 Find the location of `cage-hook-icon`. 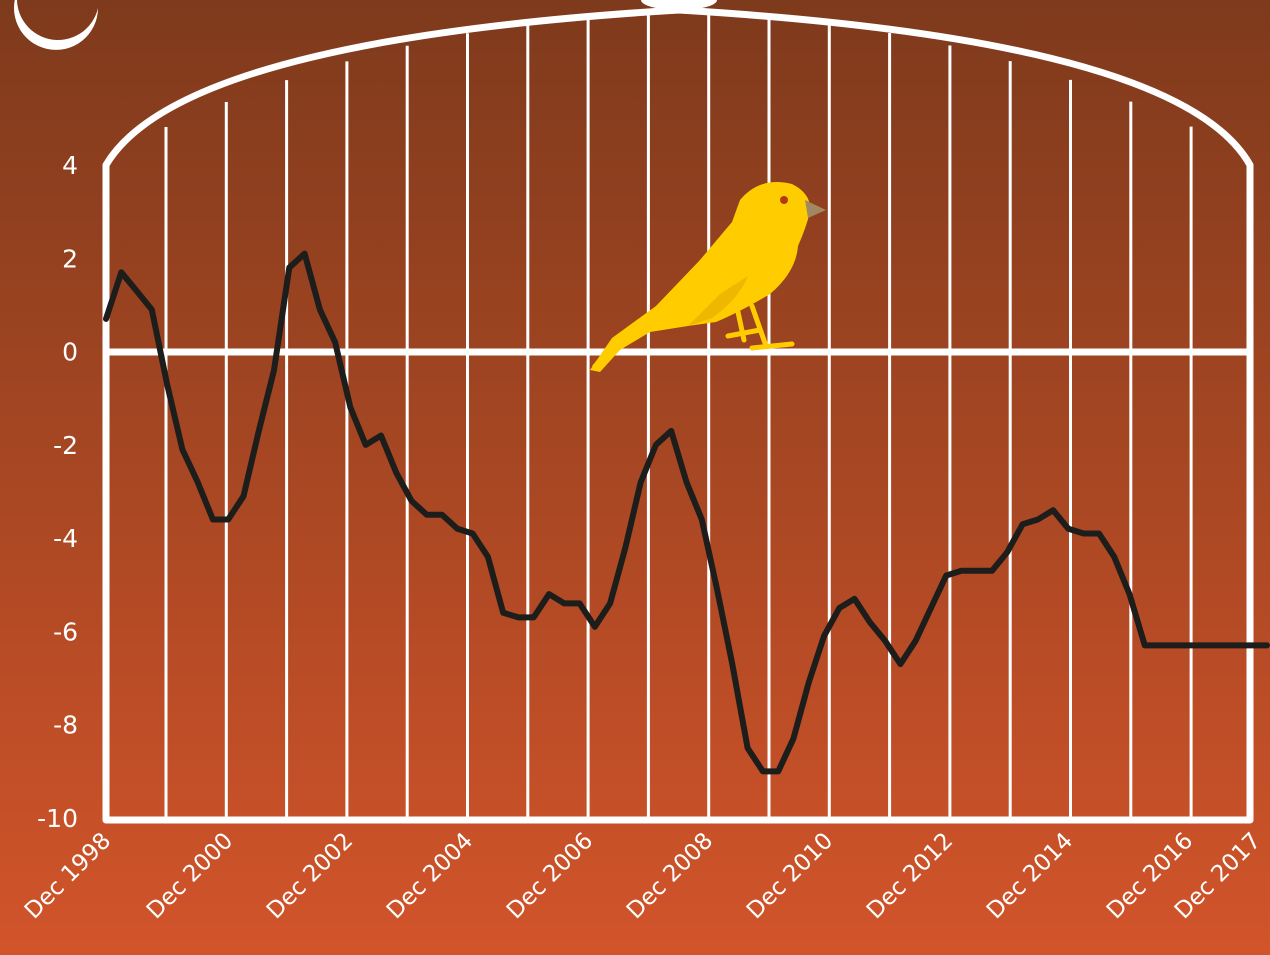

cage-hook-icon is located at coordinates (679, 5).